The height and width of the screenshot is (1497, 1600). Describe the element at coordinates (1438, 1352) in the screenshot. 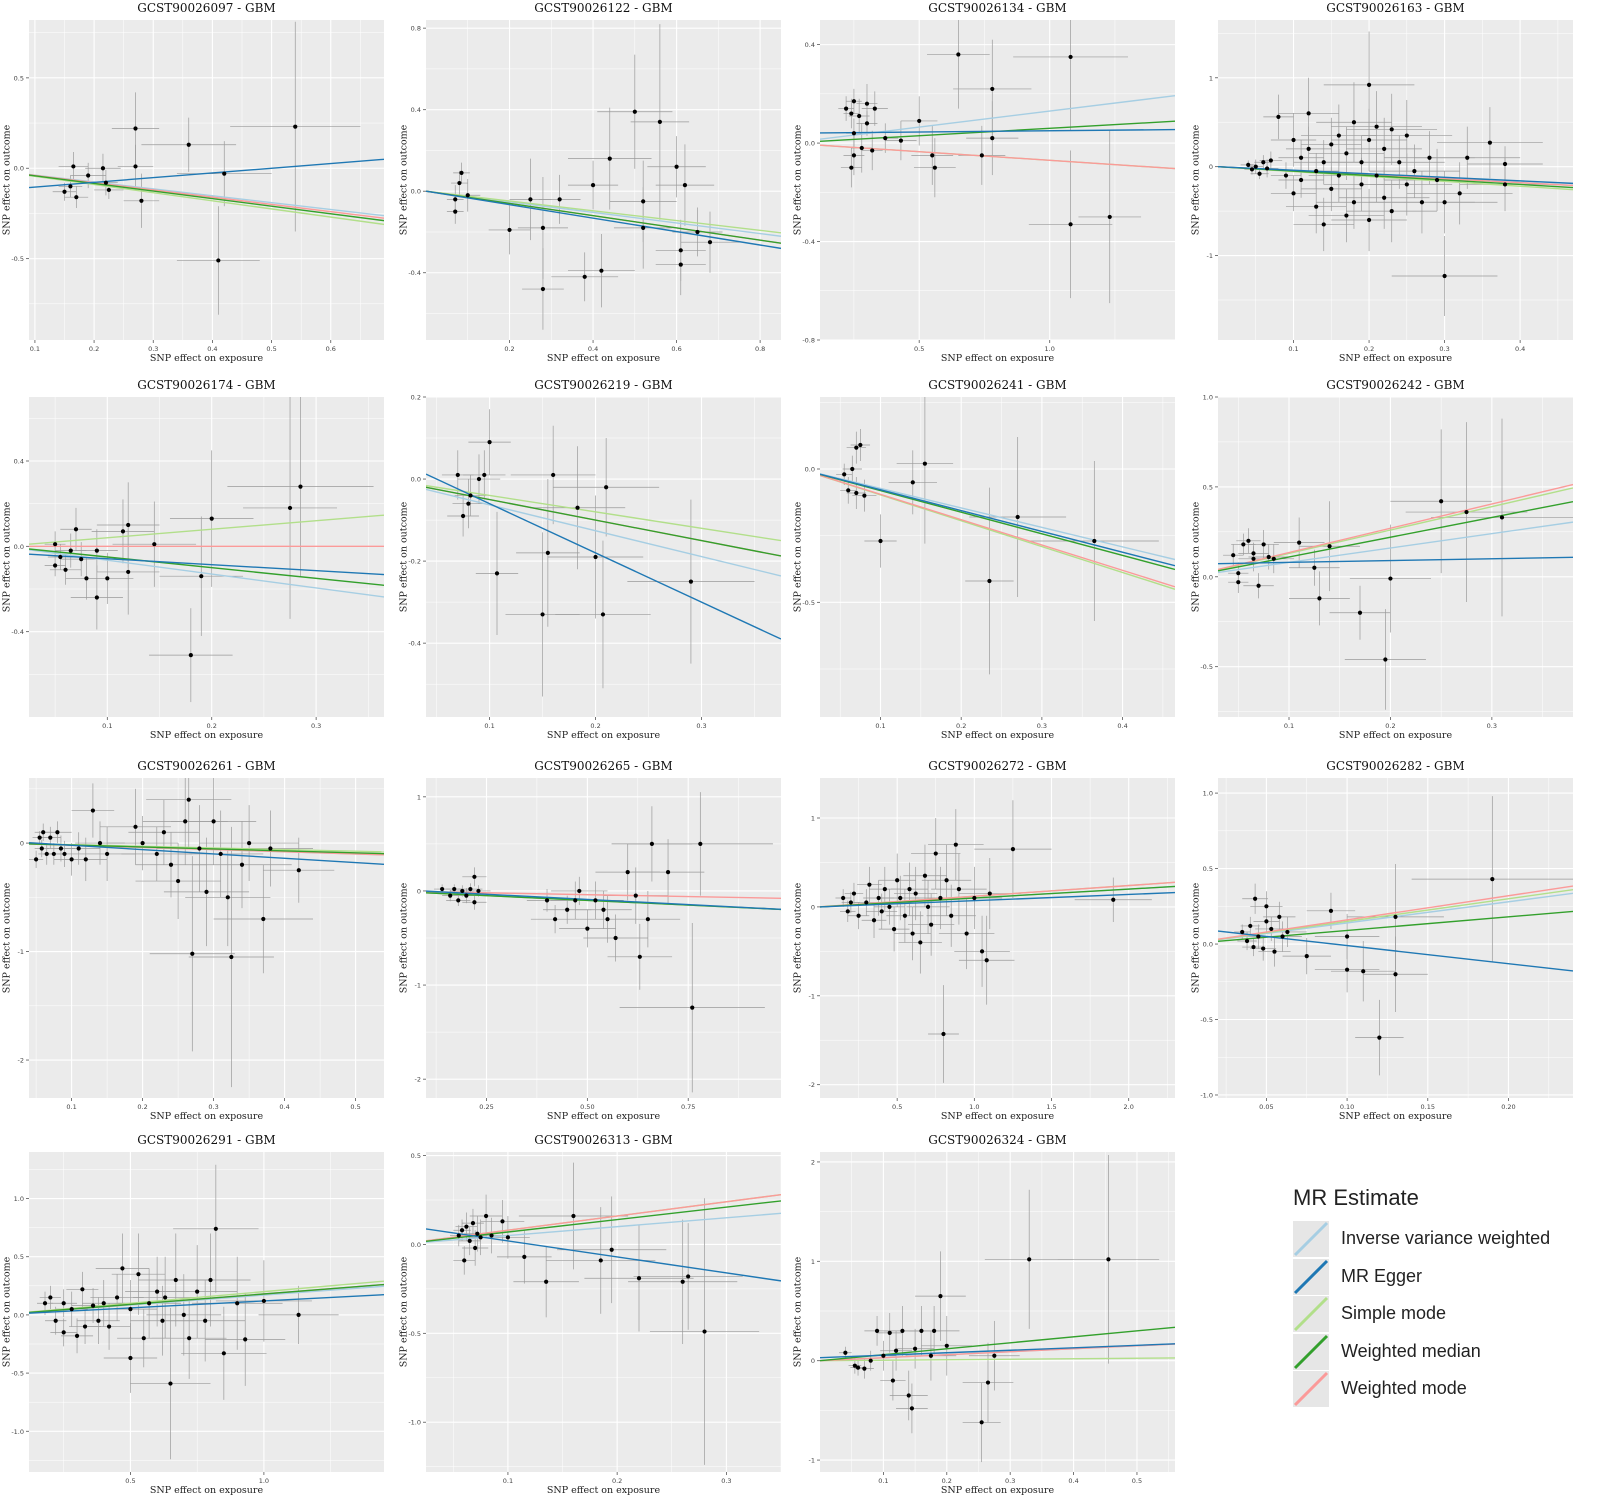

I see `legend-item-weighted-median: Weighted median` at that location.